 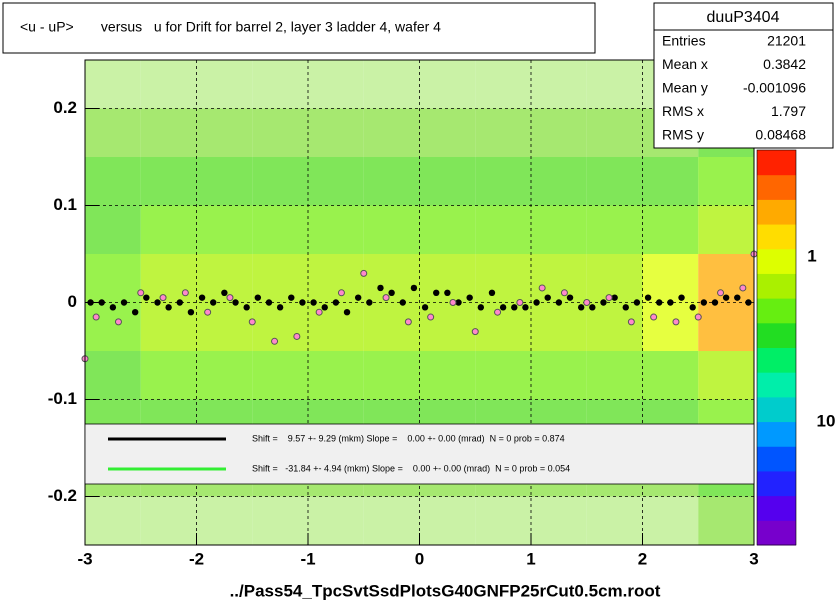 I want to click on x-tick-label: -3, so click(x=84, y=558).